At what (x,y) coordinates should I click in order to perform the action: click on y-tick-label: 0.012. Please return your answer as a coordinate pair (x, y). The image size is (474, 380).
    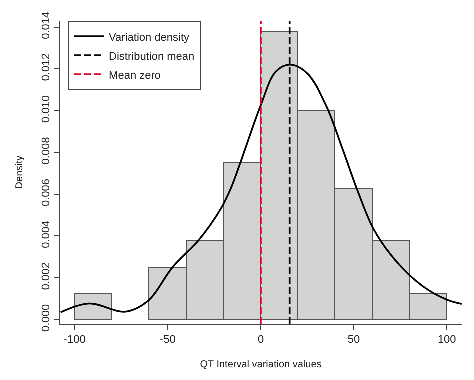
    Looking at the image, I should click on (46, 68).